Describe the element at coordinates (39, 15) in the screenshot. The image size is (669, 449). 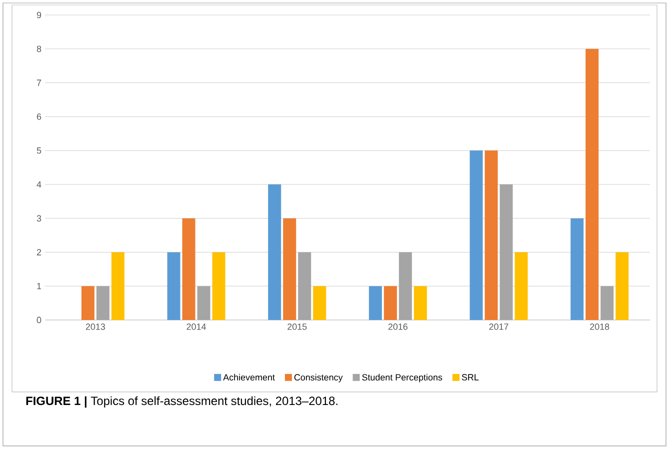
I see `y-tick-label: 9` at that location.